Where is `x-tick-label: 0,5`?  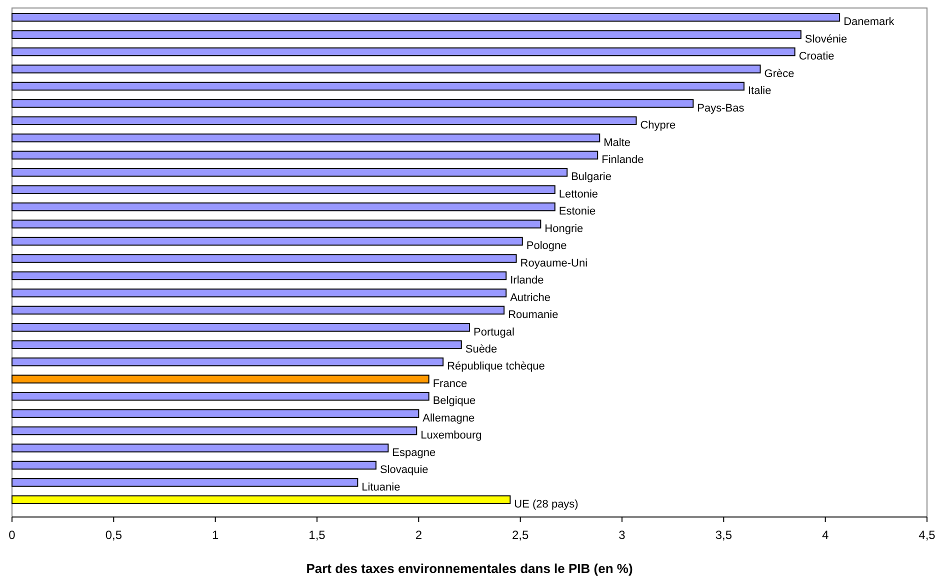
x-tick-label: 0,5 is located at coordinates (113, 535).